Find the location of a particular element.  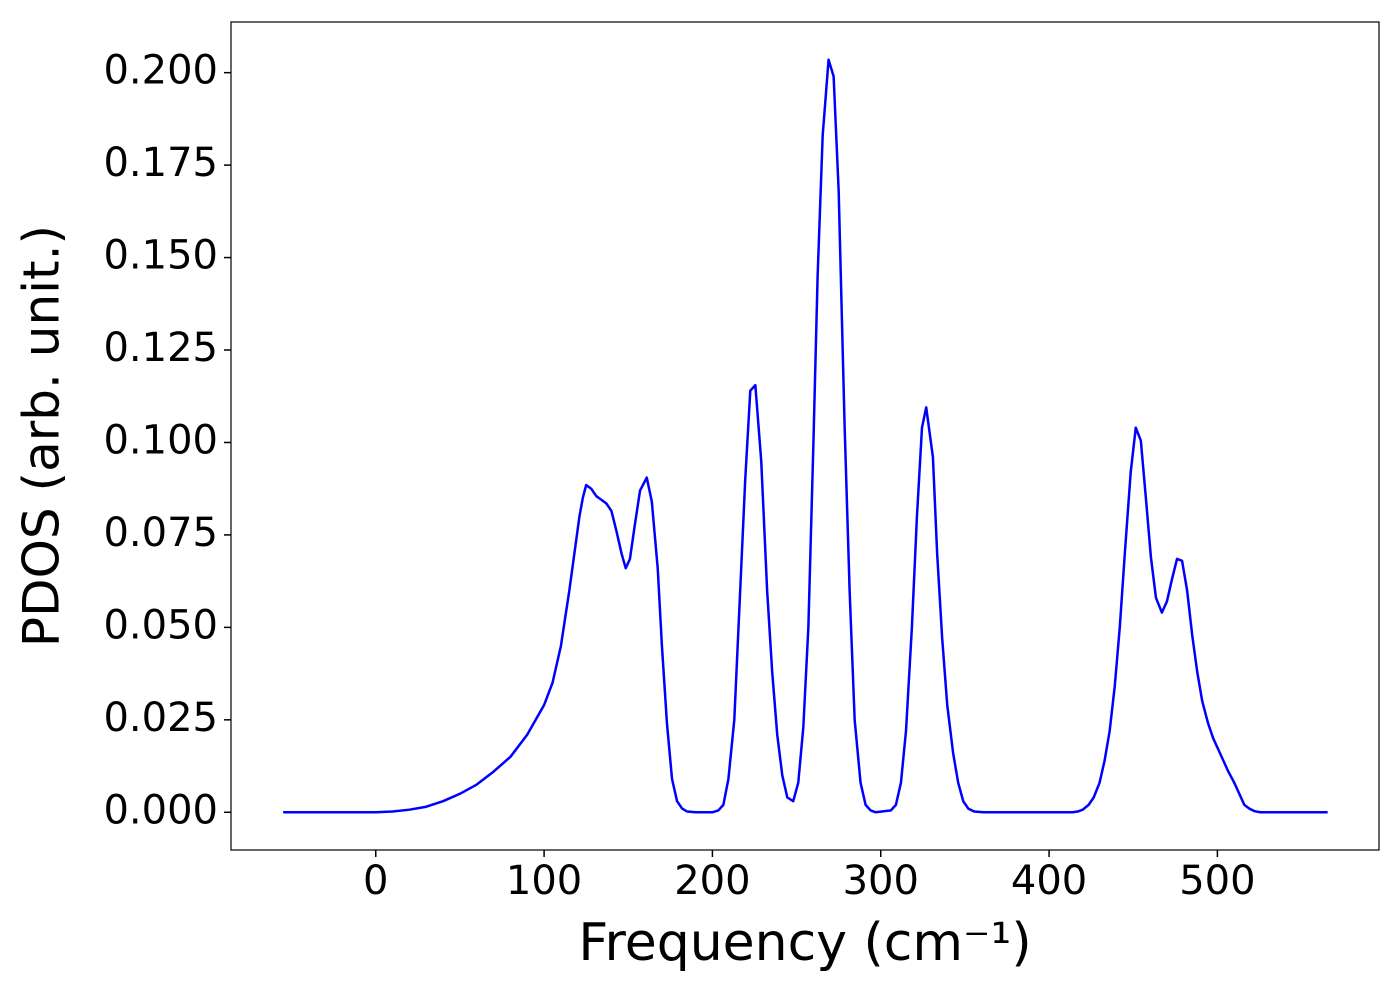

x-tick-label: 100 is located at coordinates (544, 881).